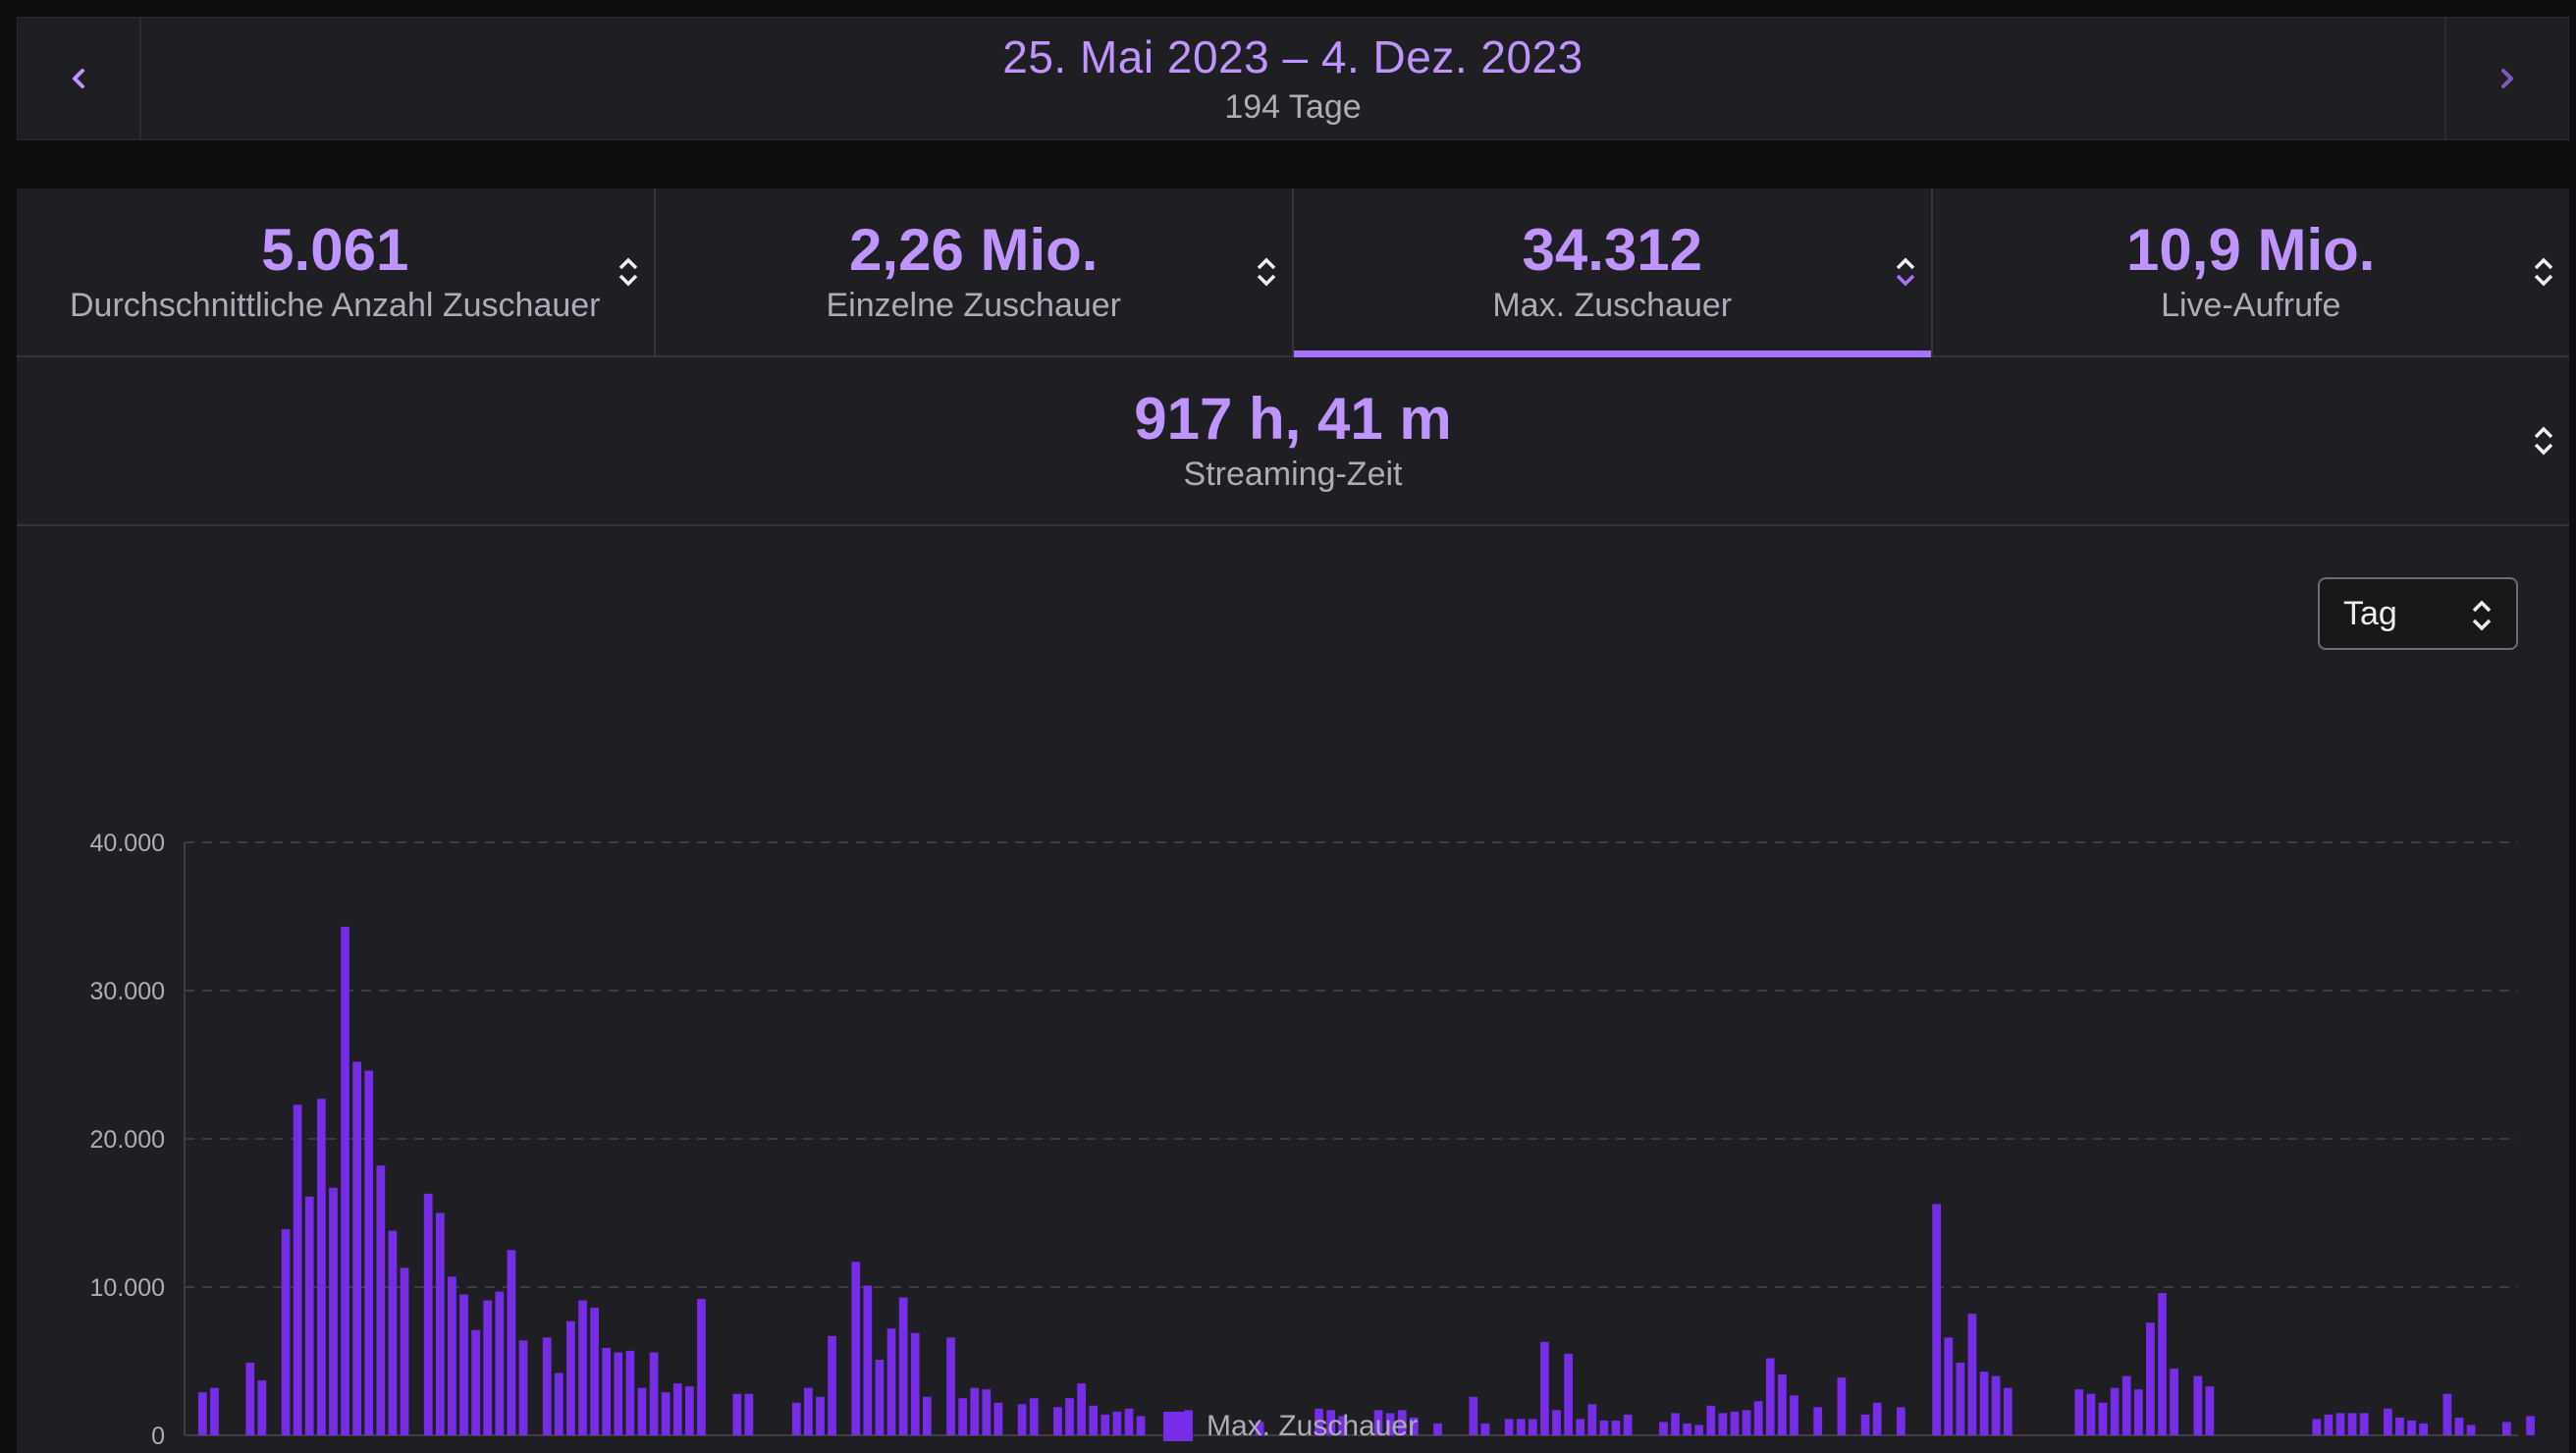 The height and width of the screenshot is (1453, 2576). I want to click on y-tick-label: 10.000, so click(127, 1288).